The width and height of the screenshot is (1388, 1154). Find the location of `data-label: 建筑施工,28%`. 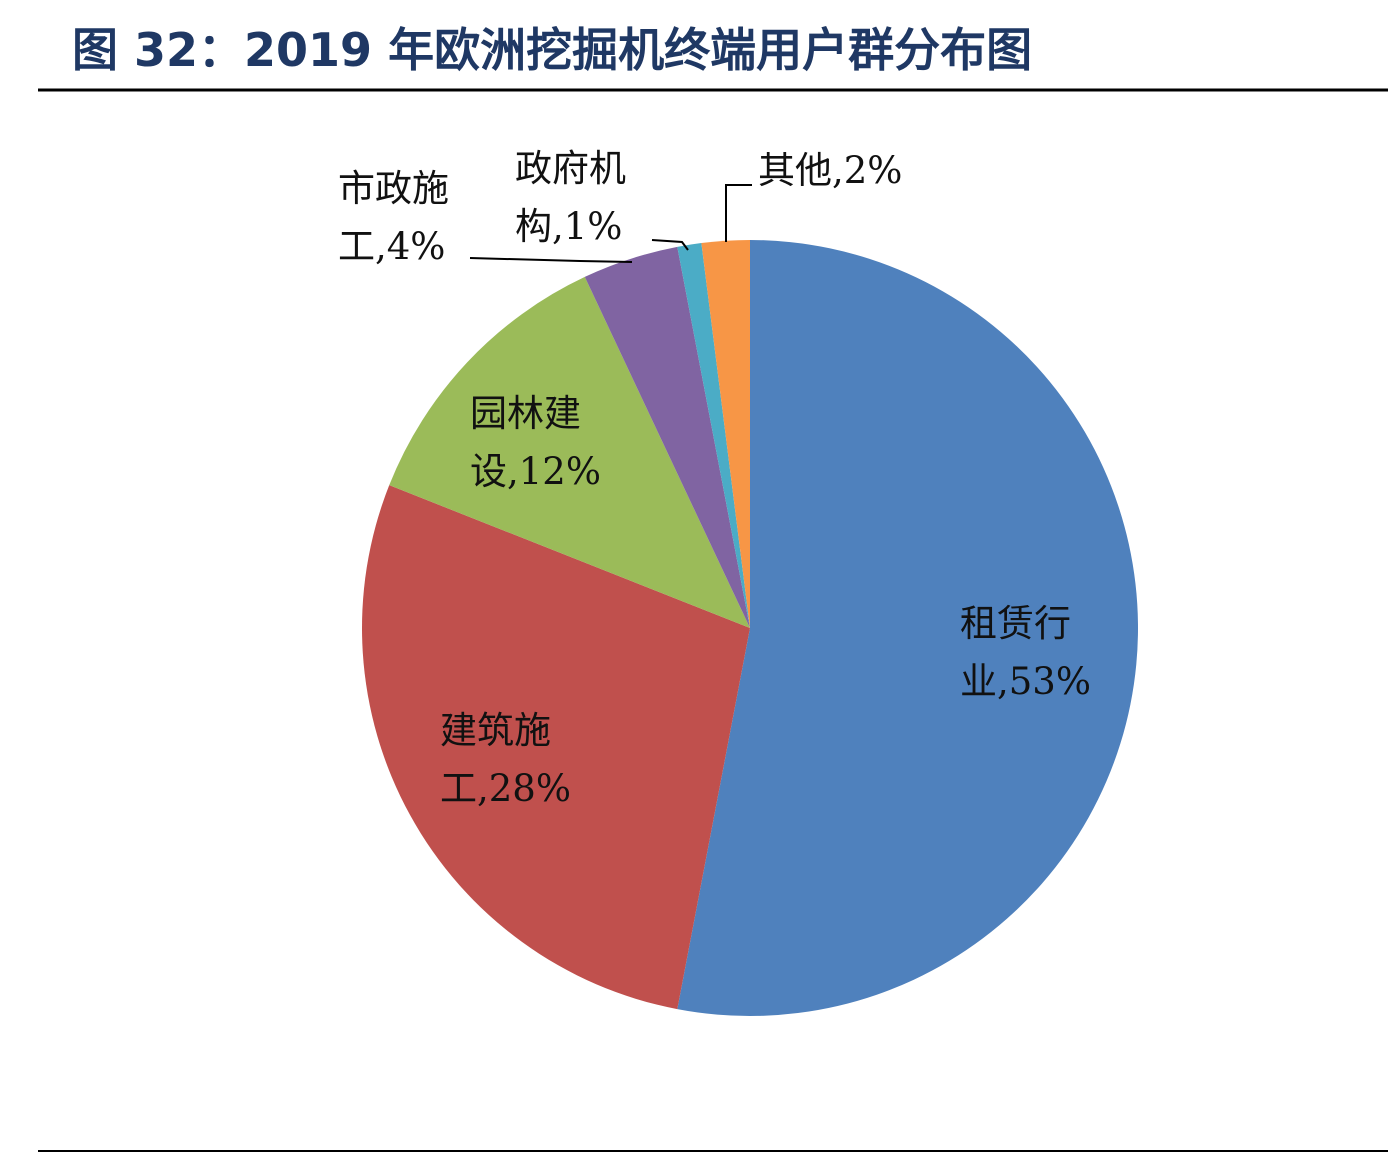

data-label: 建筑施工,28% is located at coordinates (505, 759).